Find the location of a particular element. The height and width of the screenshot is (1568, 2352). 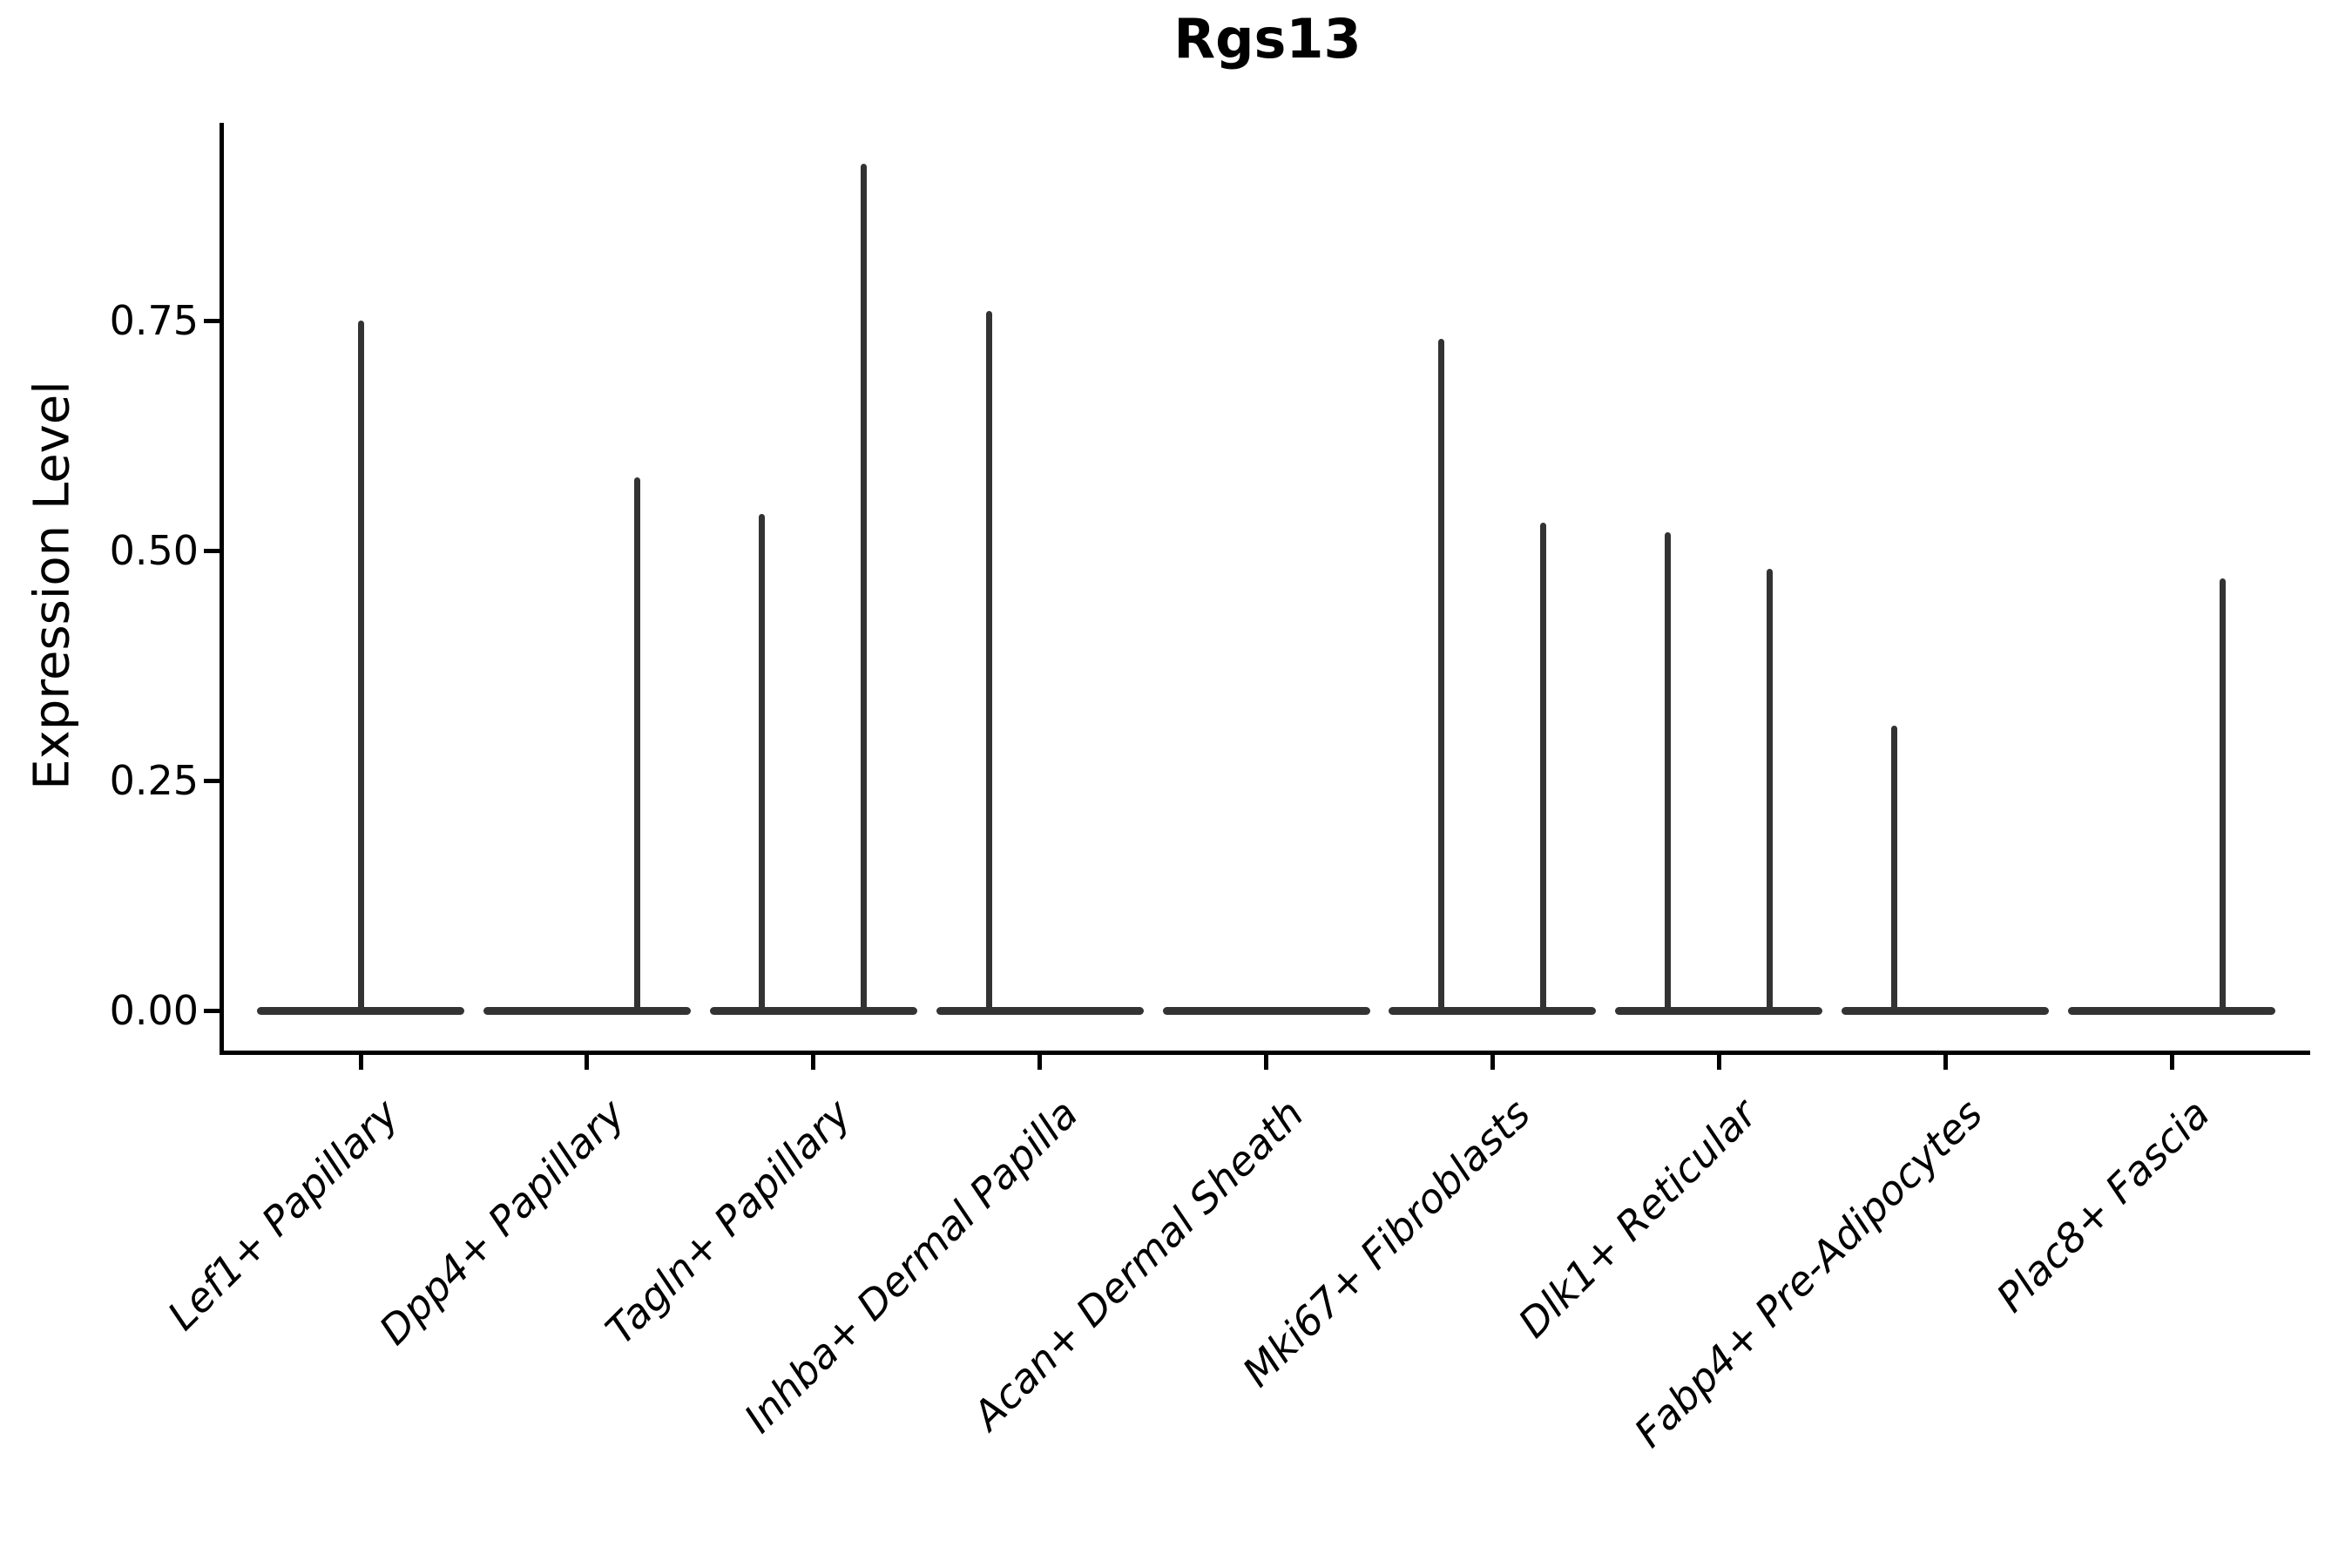

y-axis-label: Expression Level is located at coordinates (52, 585).